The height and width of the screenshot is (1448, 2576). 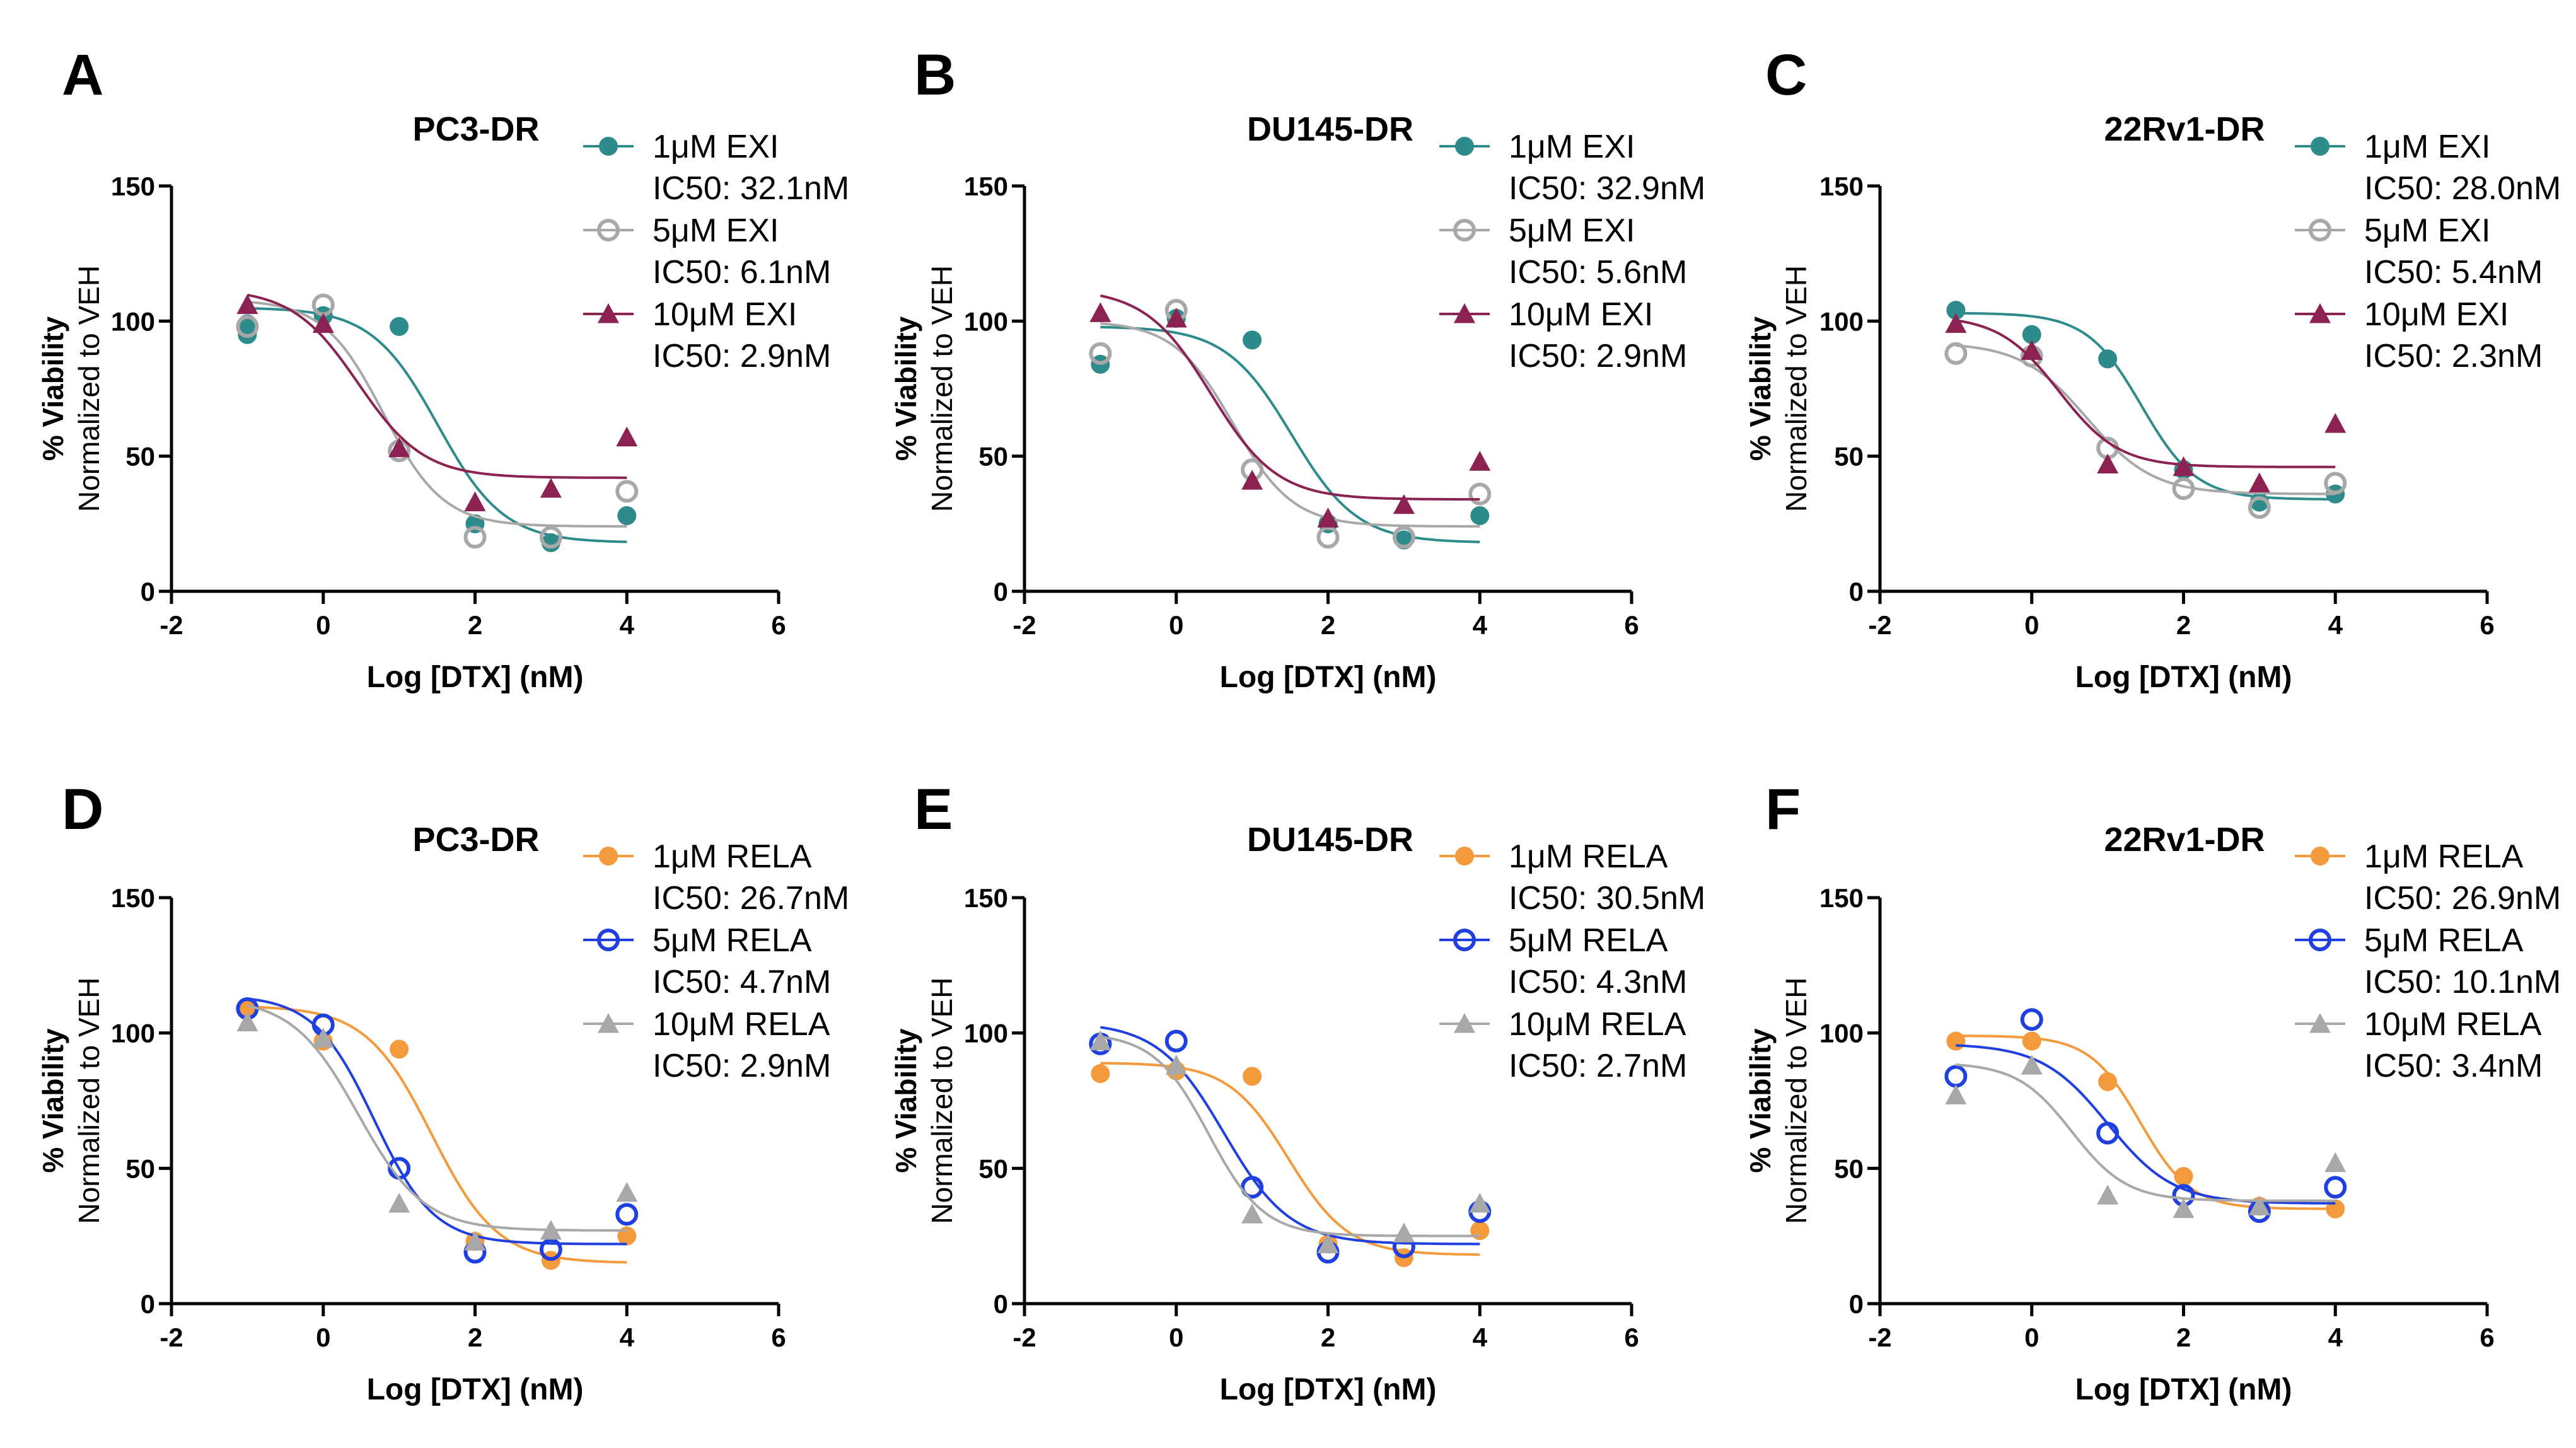 I want to click on legend-ic50: IC50: 4.7nM, so click(x=742, y=982).